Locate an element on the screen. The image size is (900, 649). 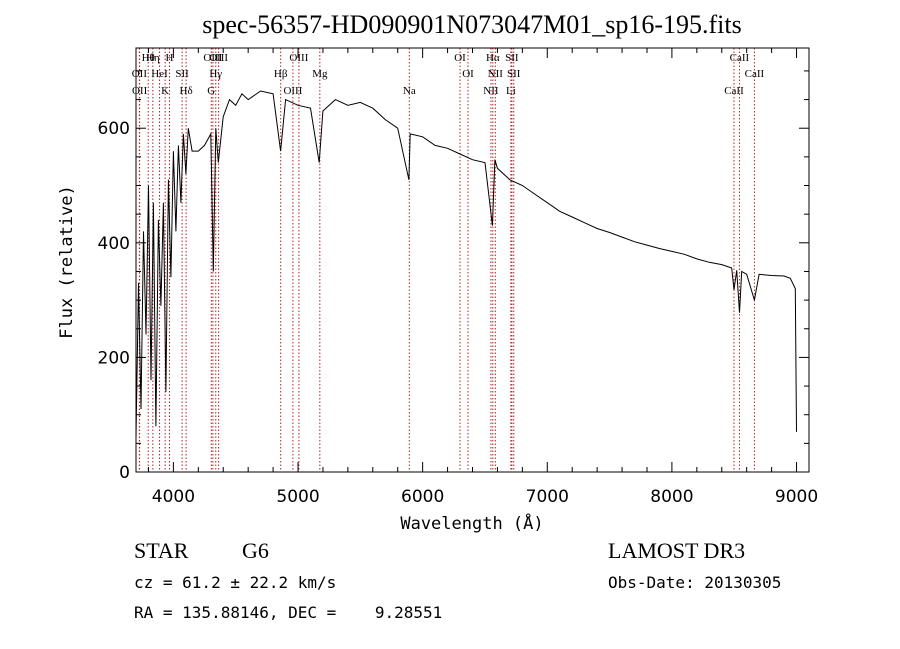
line-label-27: CaII is located at coordinates (740, 58).